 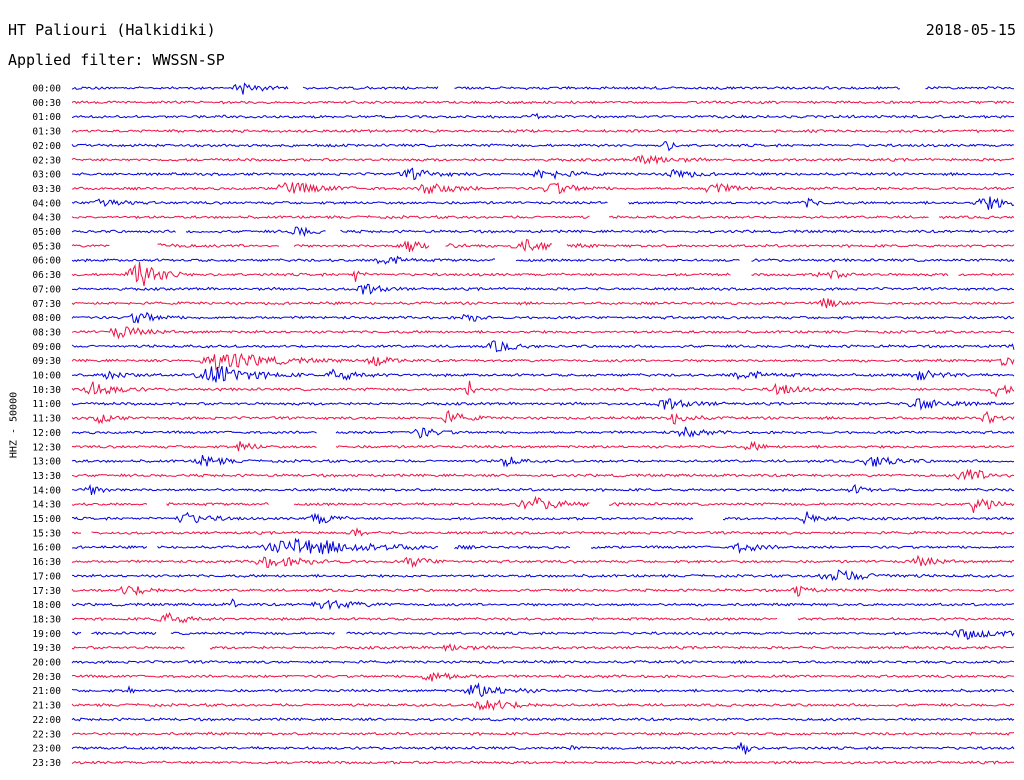 I want to click on row-tick-label: 22:30, so click(x=46, y=734).